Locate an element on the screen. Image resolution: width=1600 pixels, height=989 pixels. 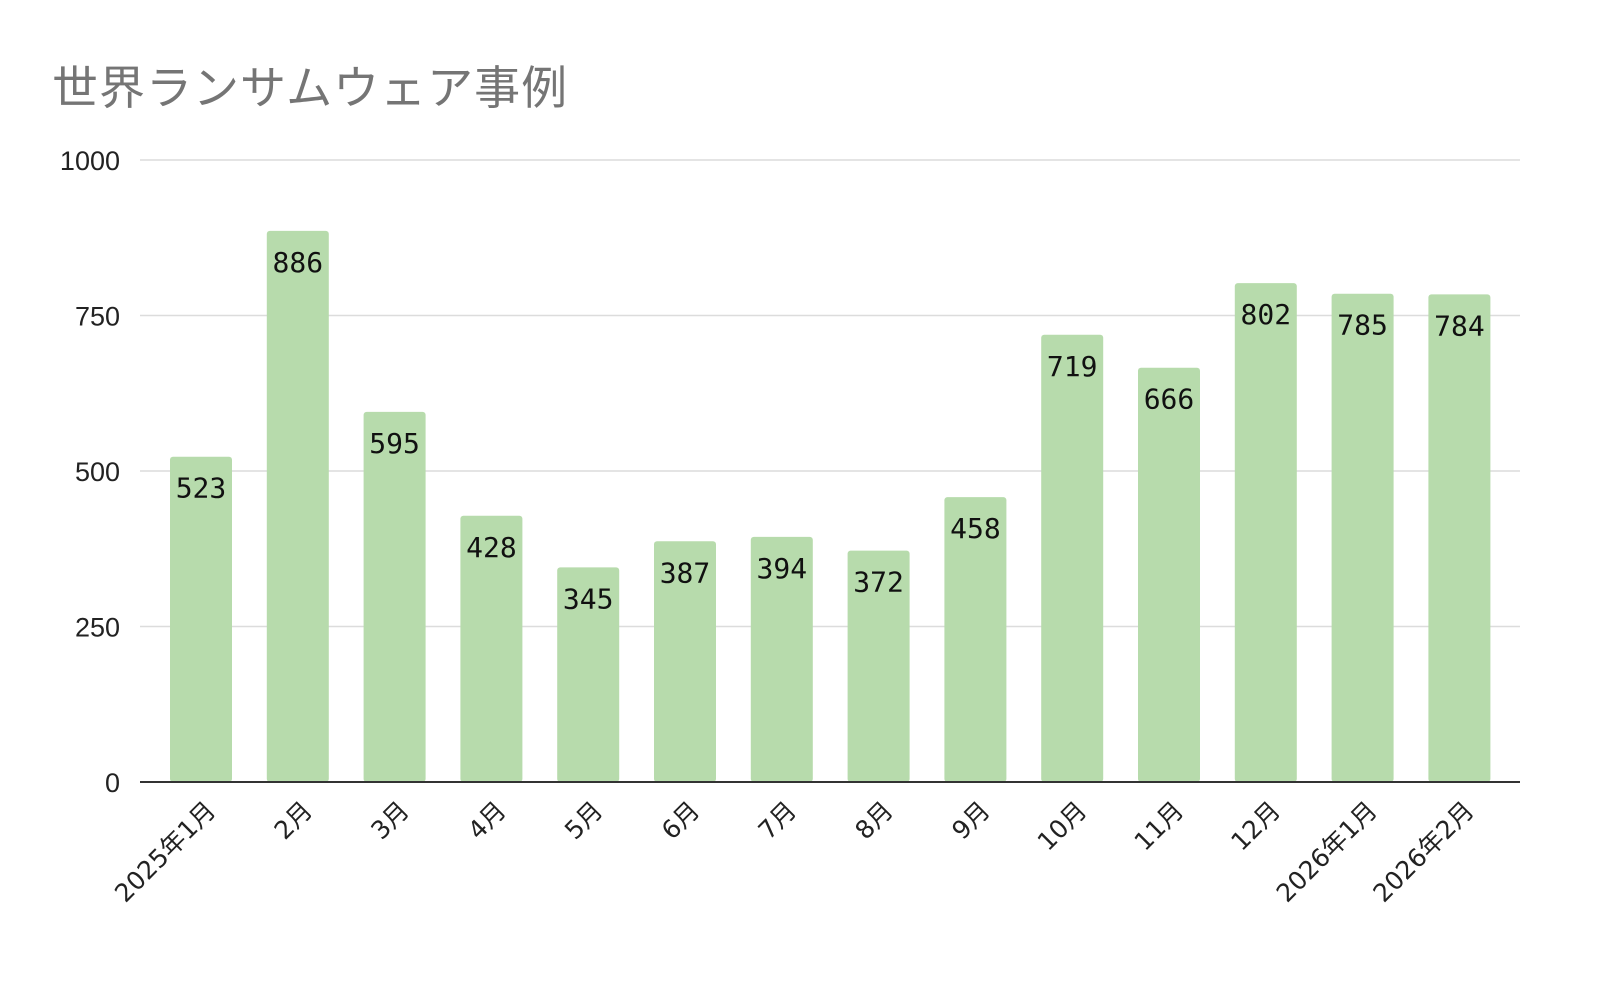
data-label: 886 is located at coordinates (298, 262).